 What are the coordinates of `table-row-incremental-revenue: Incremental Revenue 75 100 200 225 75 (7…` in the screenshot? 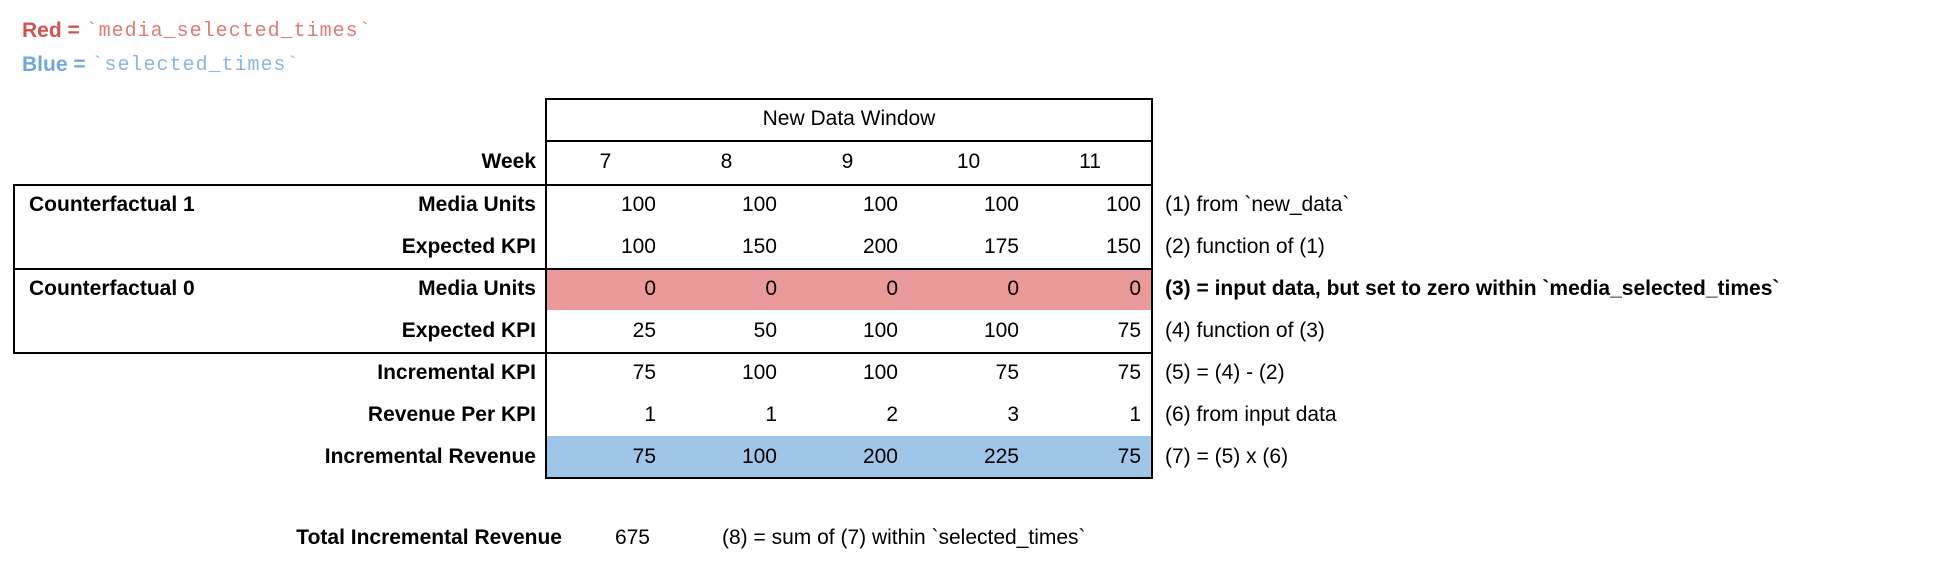 It's located at (980, 457).